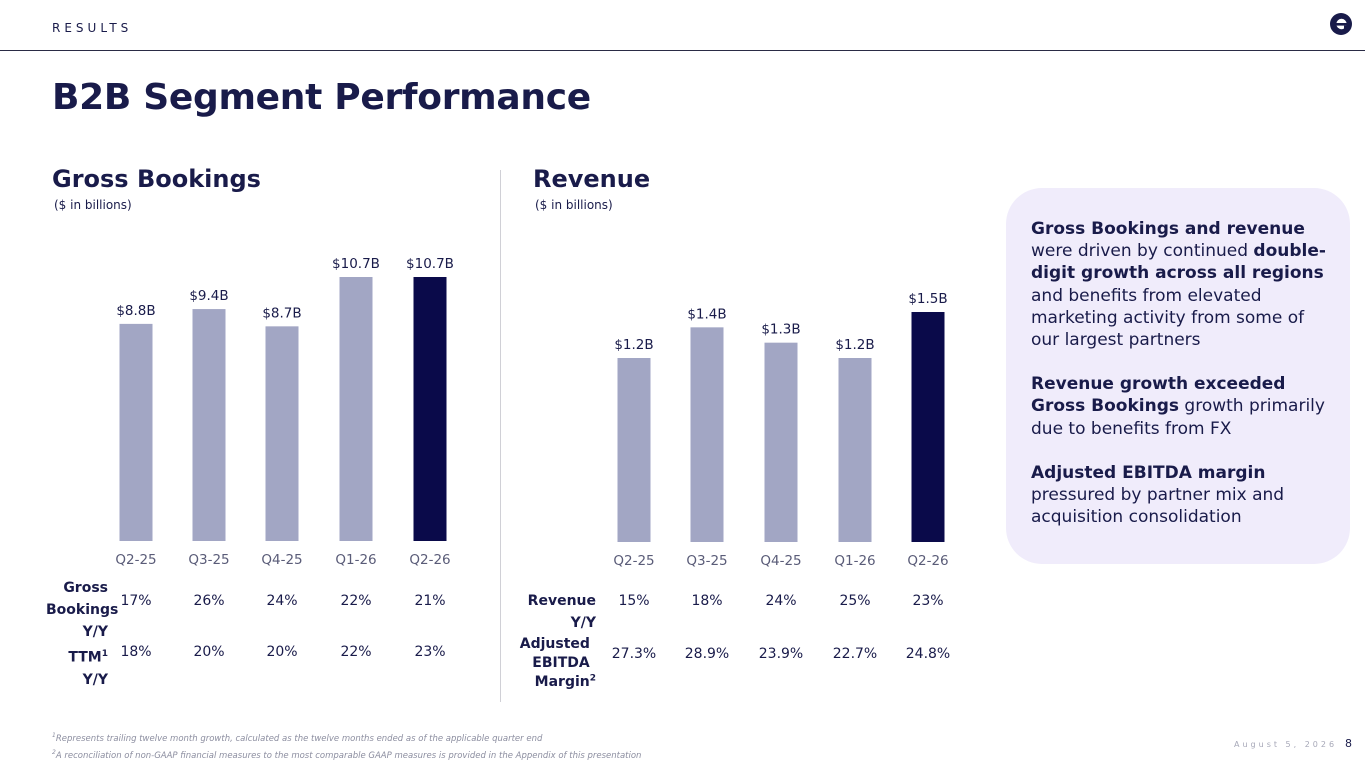  Describe the element at coordinates (104, 654) in the screenshot. I see `ttm-footnote-marker: 1` at that location.